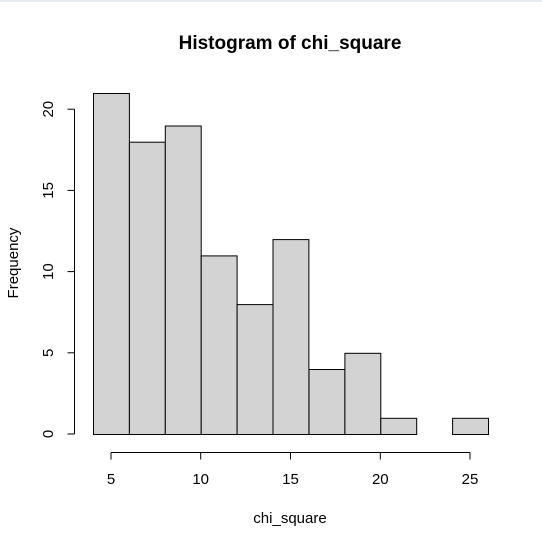  What do you see at coordinates (470, 479) in the screenshot?
I see `x-tick-label: 25` at bounding box center [470, 479].